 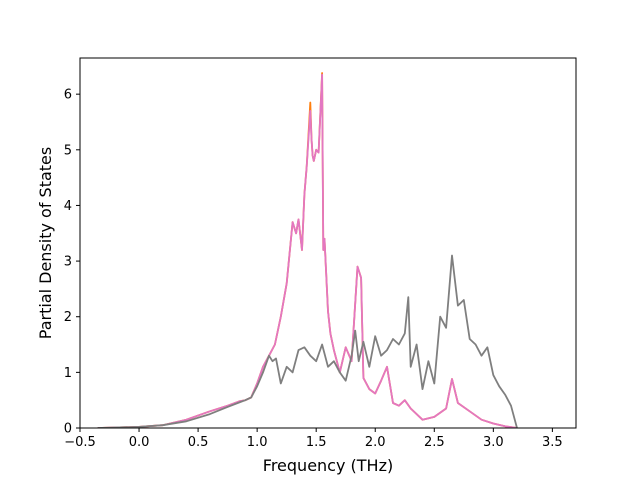 I want to click on x-tick-label: 2.5, so click(x=434, y=442).